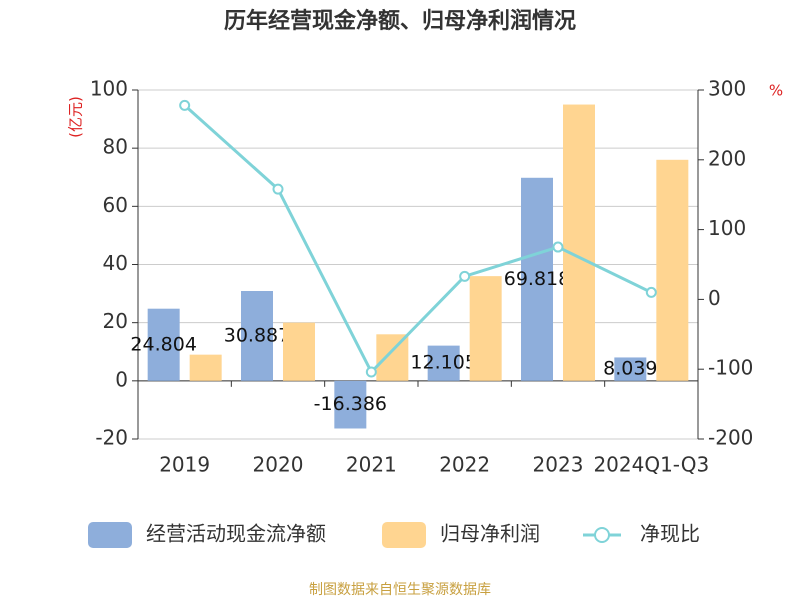 This screenshot has width=800, height=600. Describe the element at coordinates (184, 465) in the screenshot. I see `x-tick-label: 2019` at that location.